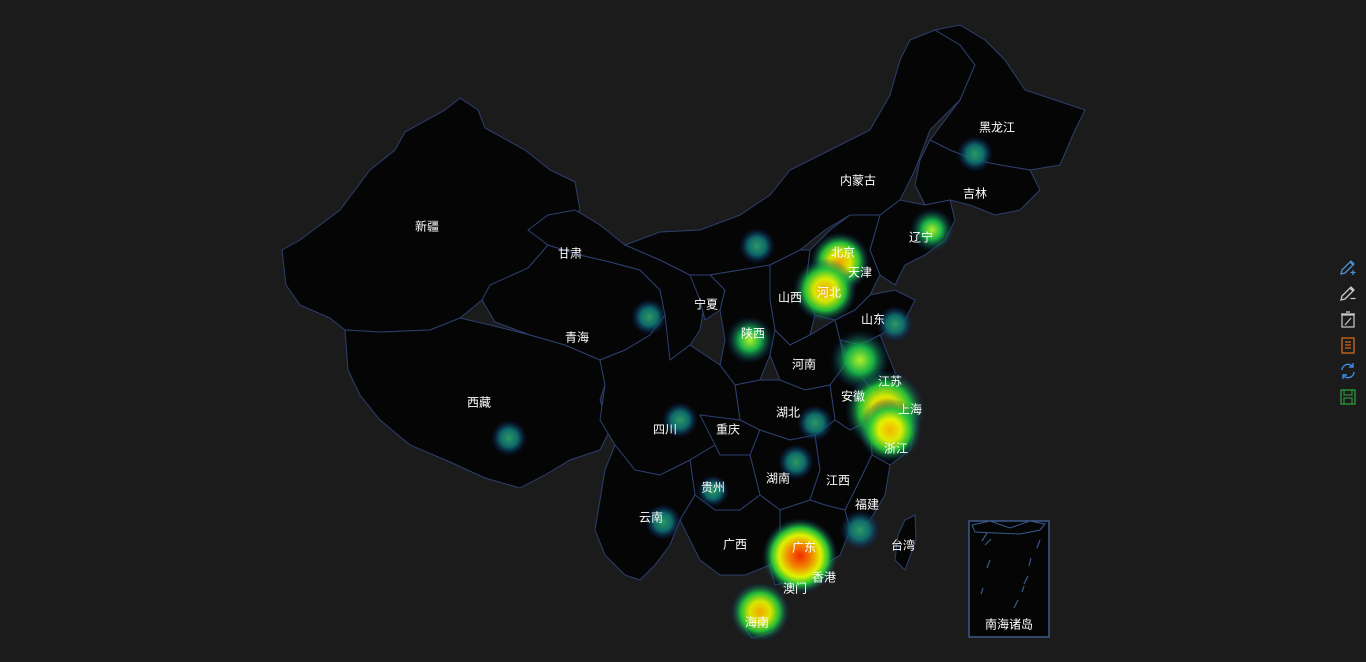 Image resolution: width=1366 pixels, height=662 pixels. I want to click on label-chongqing: 重庆, so click(728, 430).